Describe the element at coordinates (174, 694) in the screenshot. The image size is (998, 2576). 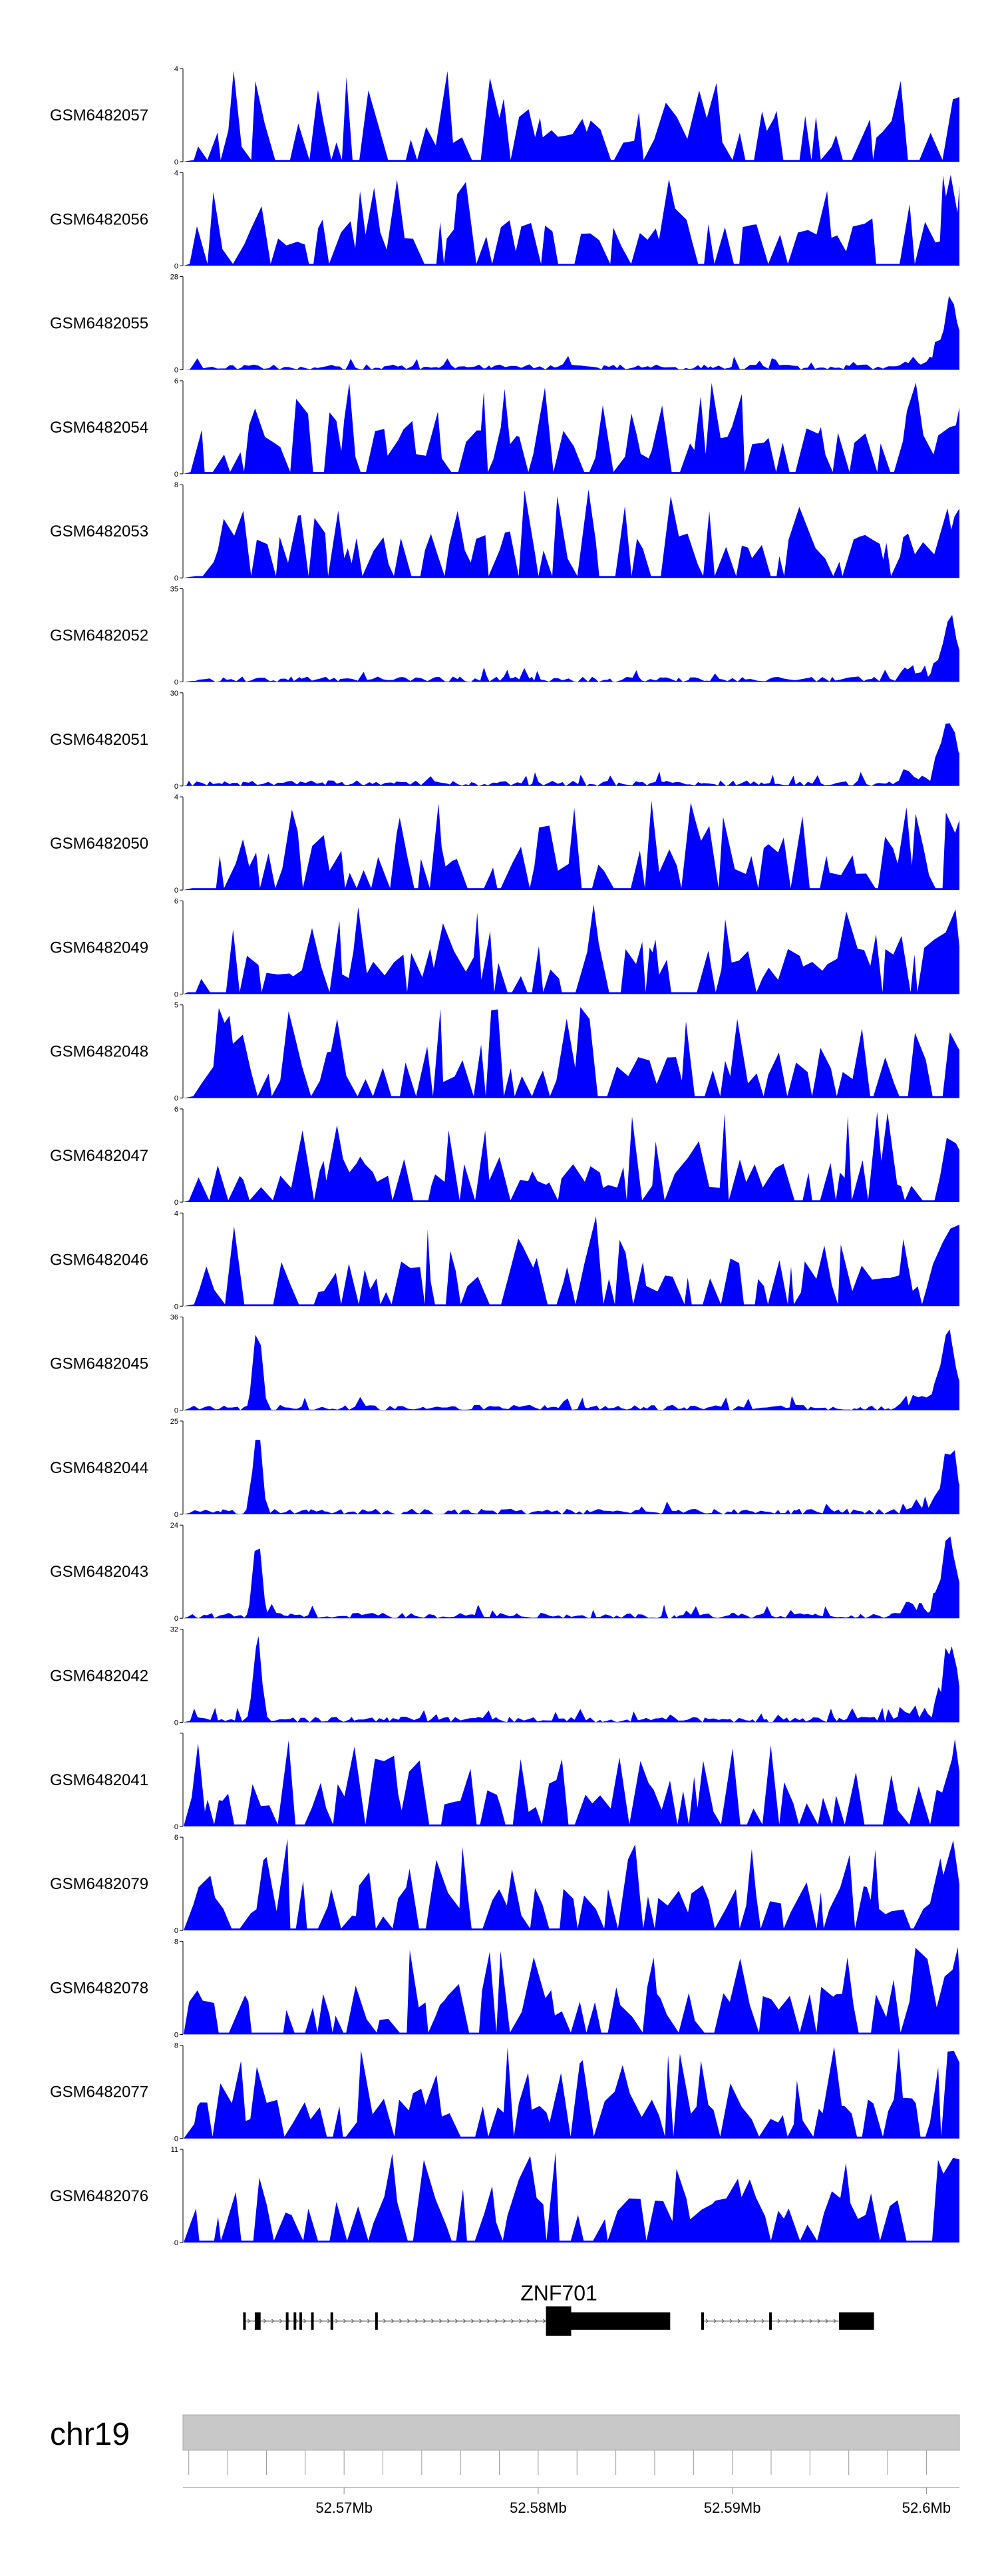
I see `y-max-label: 30` at that location.